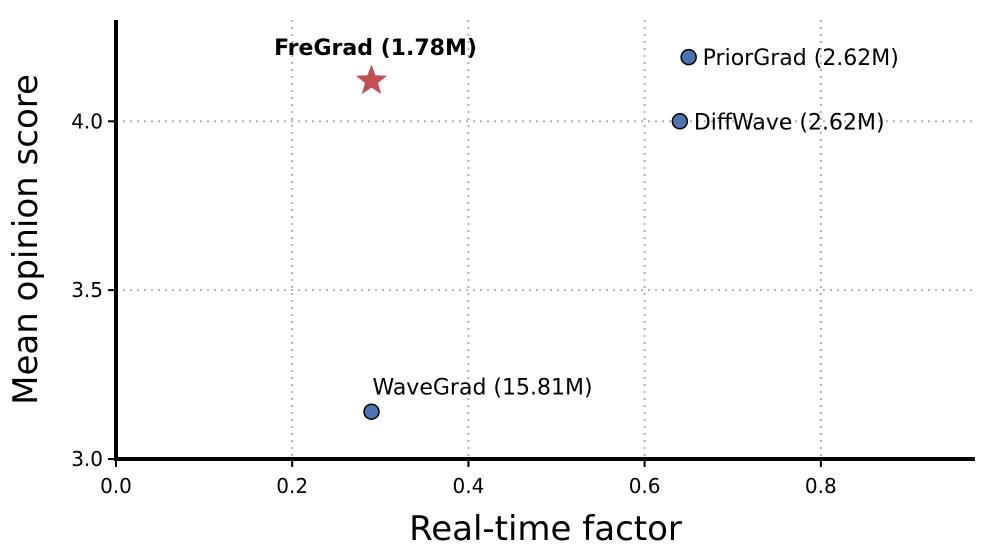  What do you see at coordinates (371, 411) in the screenshot?
I see `point-wavegrad-marker` at bounding box center [371, 411].